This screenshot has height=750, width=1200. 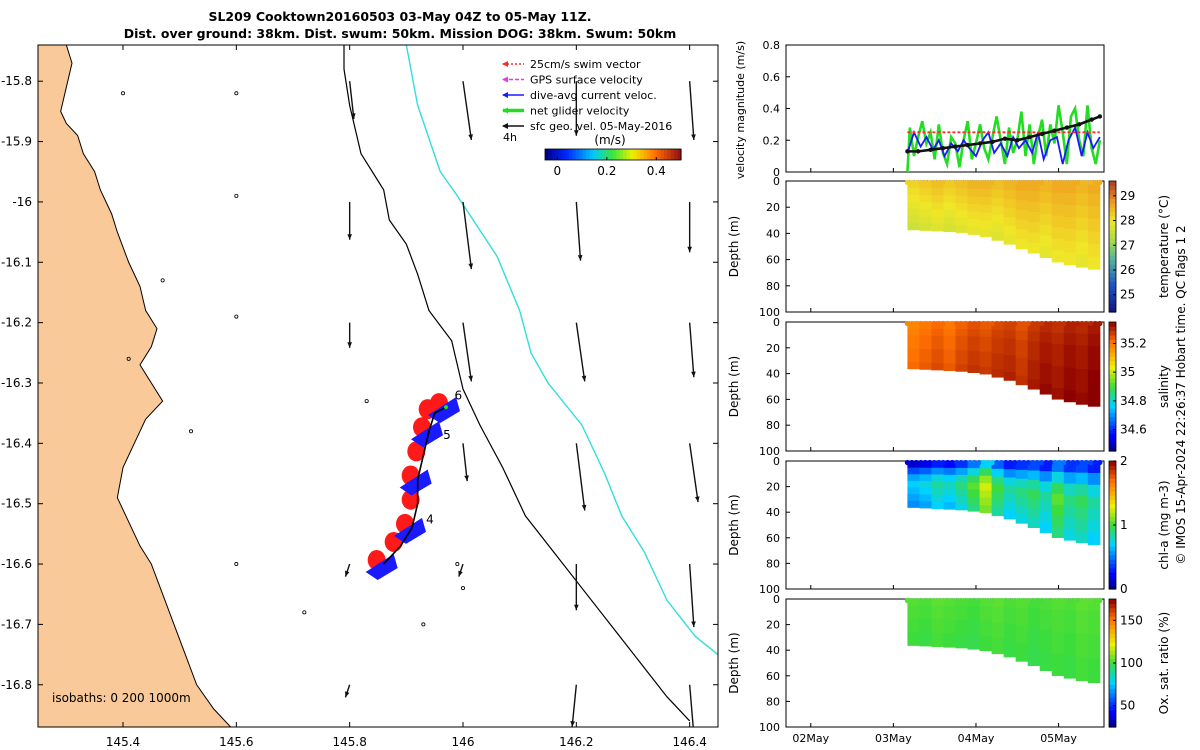 I want to click on section-y-tick-label: 0, so click(x=776, y=599).